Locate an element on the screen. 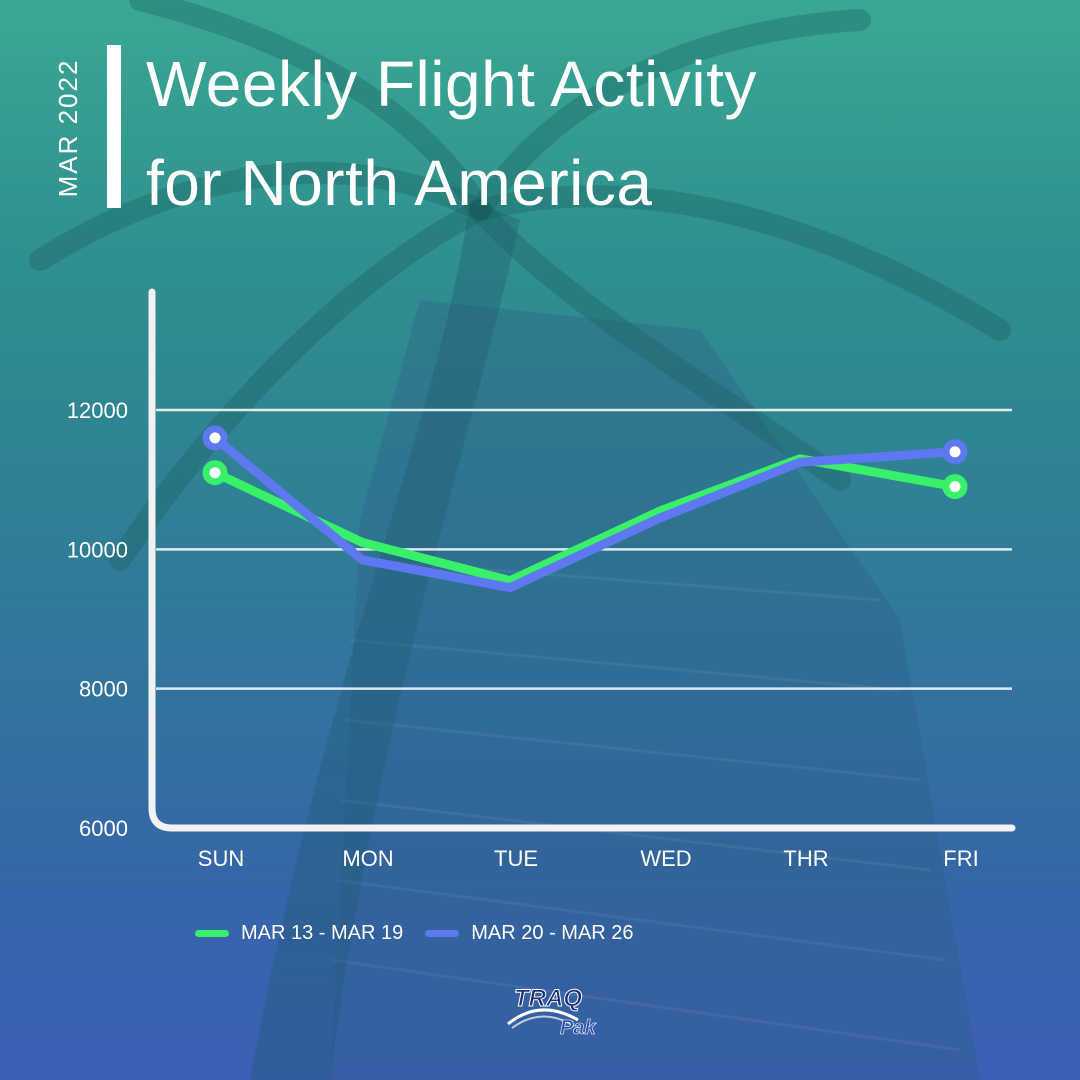  series-lines is located at coordinates (585, 513).